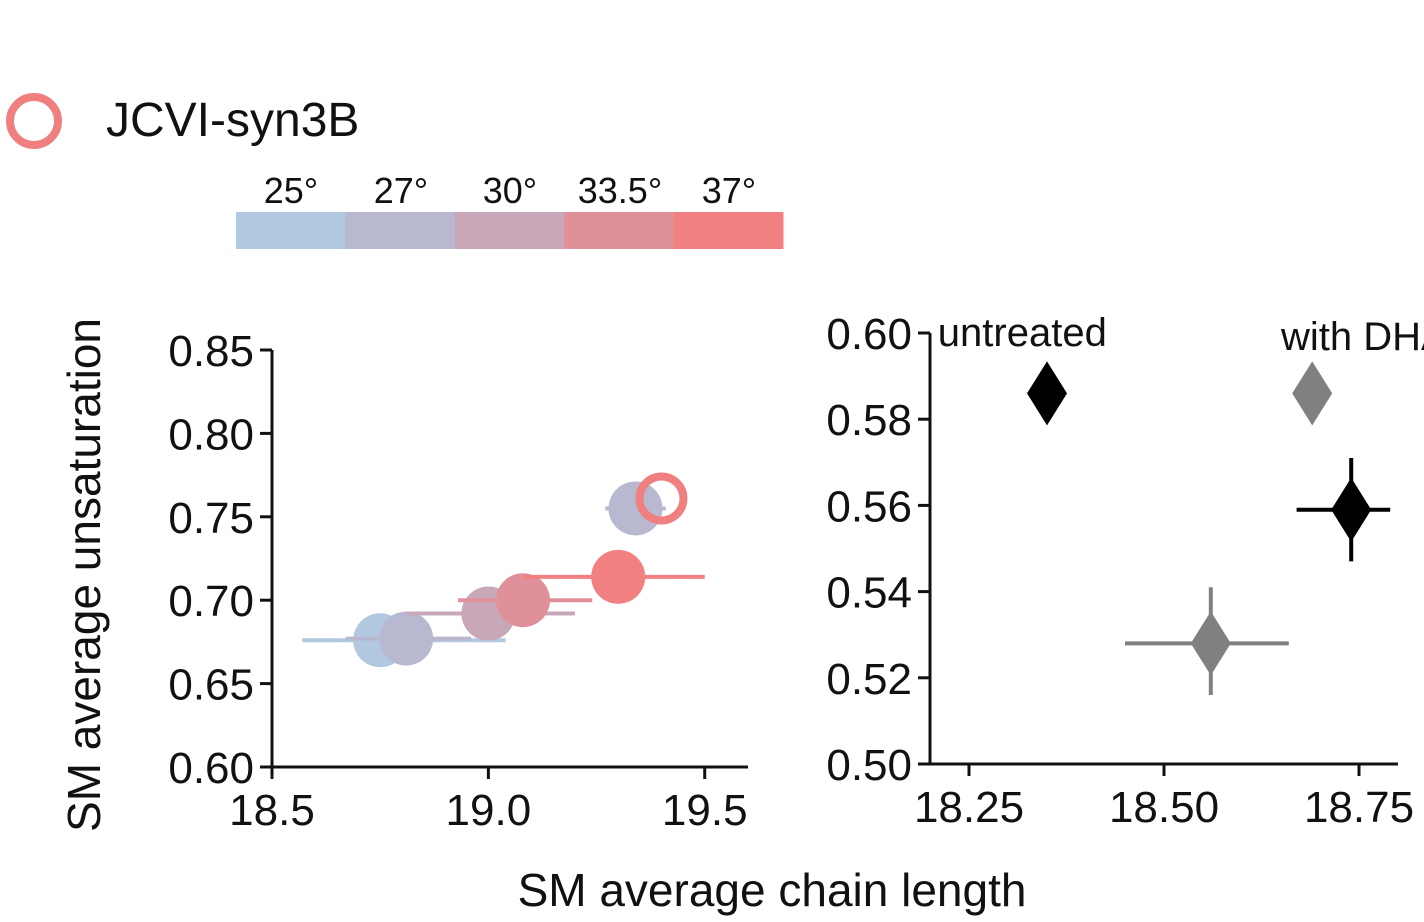 The image size is (1424, 922). What do you see at coordinates (705, 810) in the screenshot?
I see `x-tick-label: 19.5` at bounding box center [705, 810].